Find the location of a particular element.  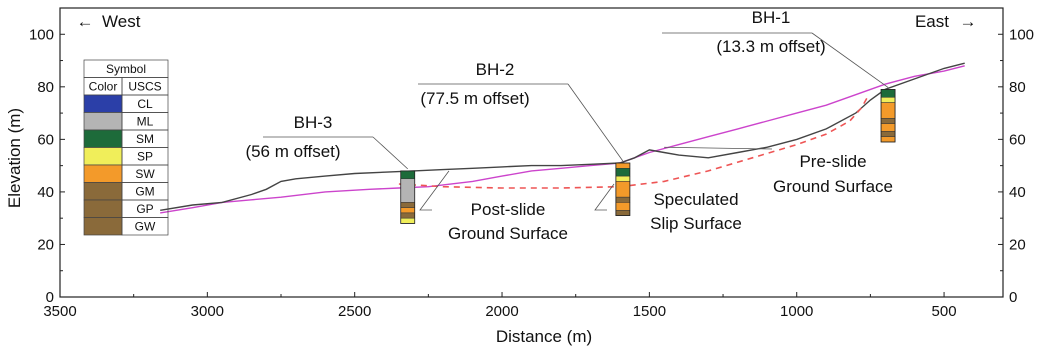

y-tick-label-right: 100 is located at coordinates (1021, 34).